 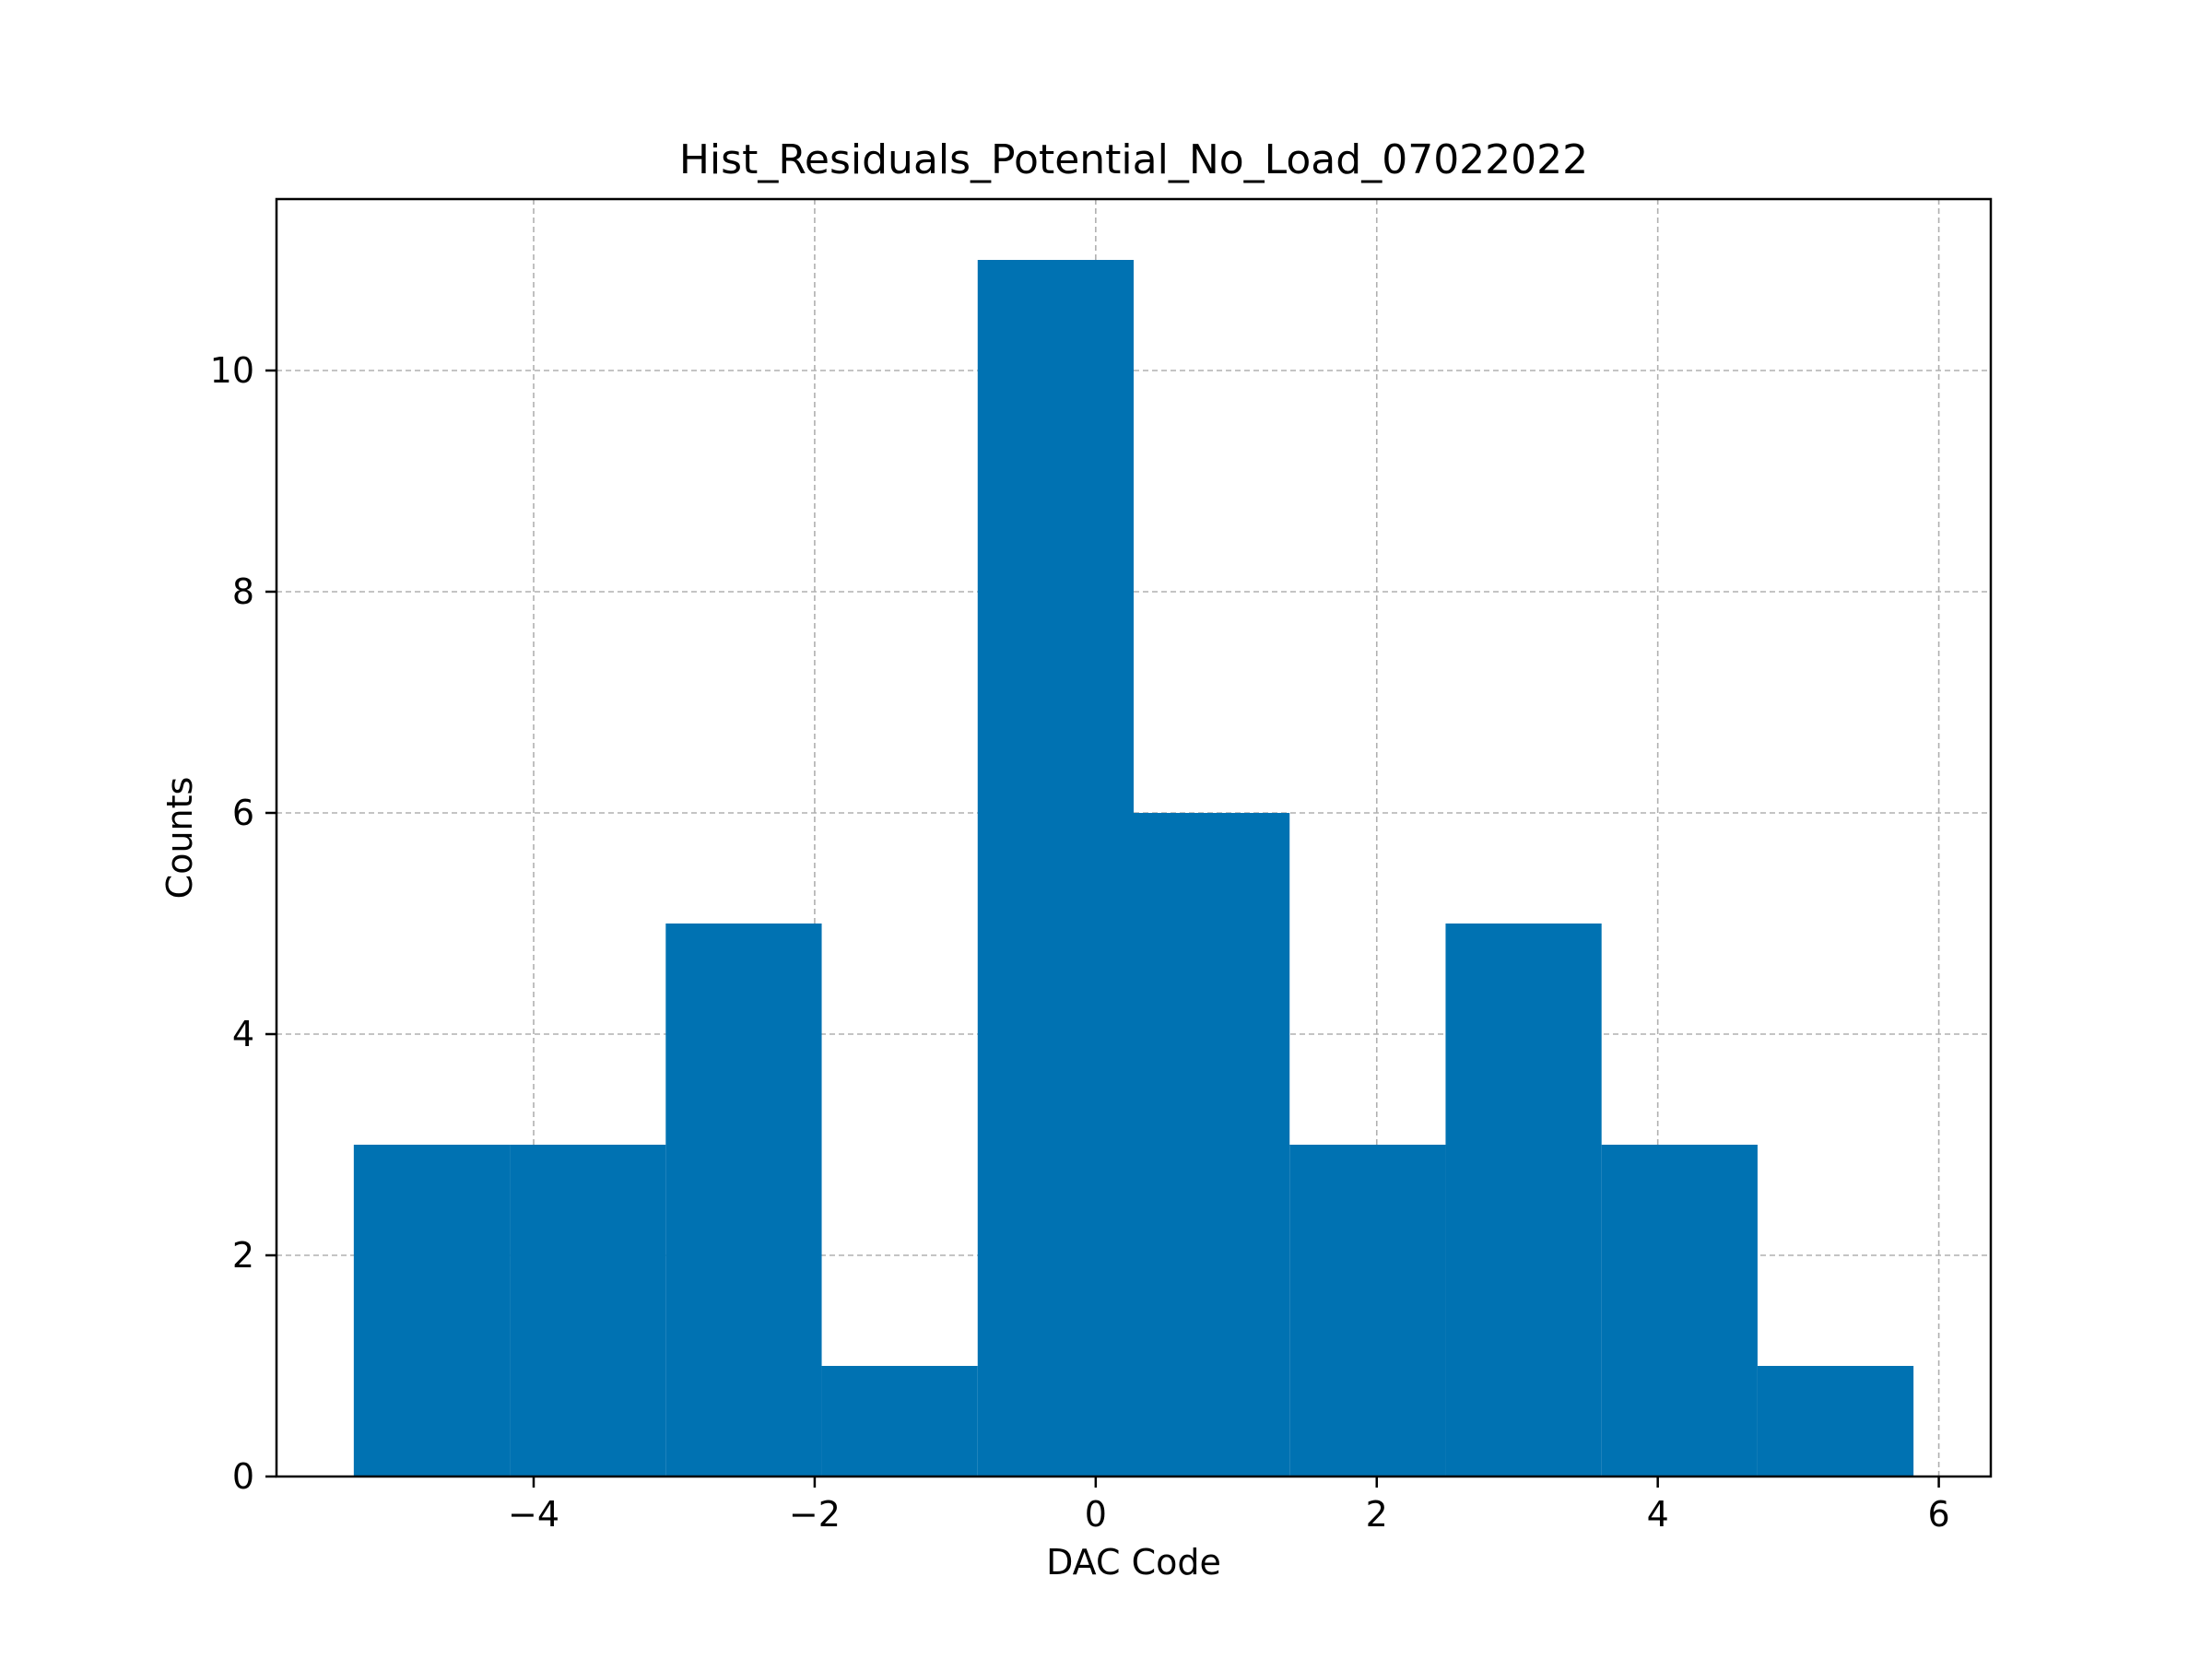 What do you see at coordinates (1133, 1562) in the screenshot?
I see `x-axis-label: DAC Code` at bounding box center [1133, 1562].